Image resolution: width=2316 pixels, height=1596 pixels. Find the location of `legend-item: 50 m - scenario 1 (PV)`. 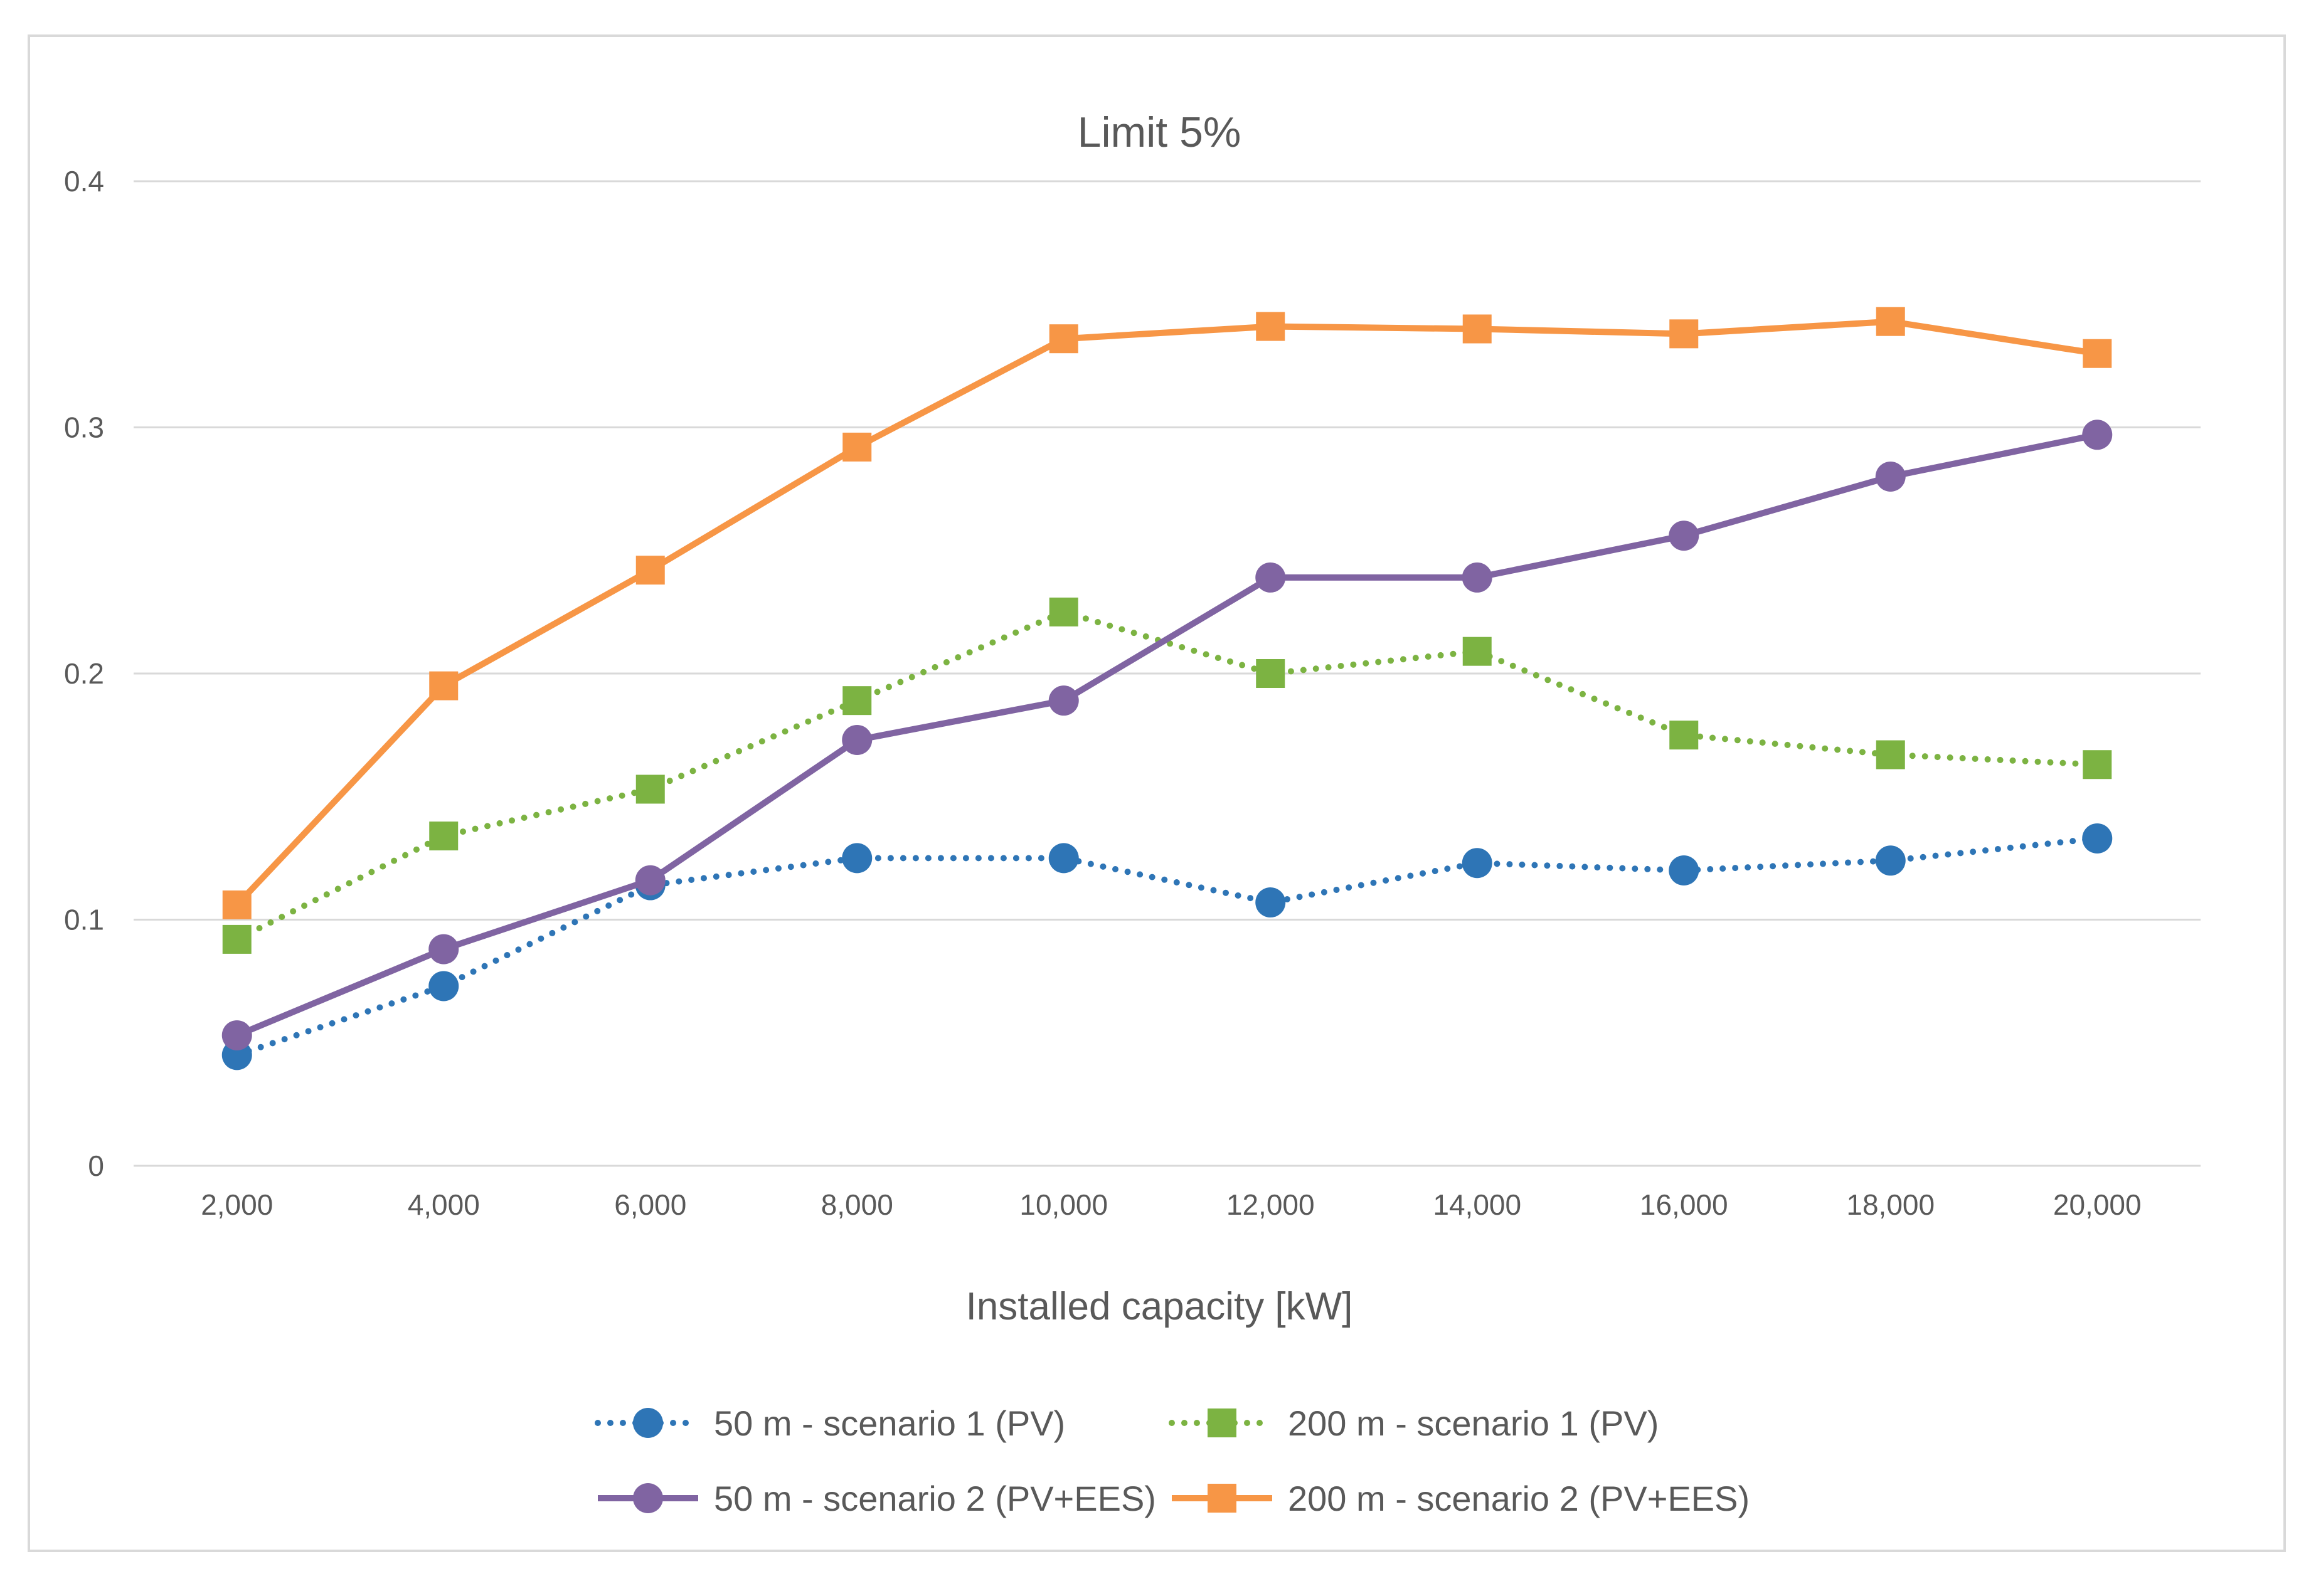

legend-item: 50 m - scenario 1 (PV) is located at coordinates (830, 1423).